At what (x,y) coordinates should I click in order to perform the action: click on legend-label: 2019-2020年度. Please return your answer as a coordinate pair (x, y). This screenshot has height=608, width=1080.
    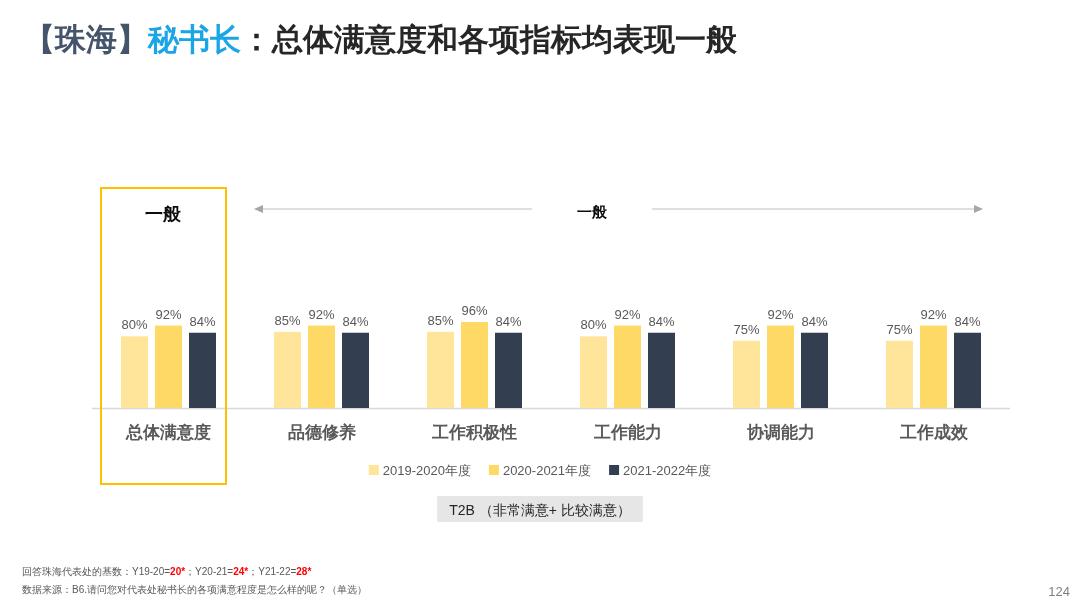
    Looking at the image, I should click on (426, 470).